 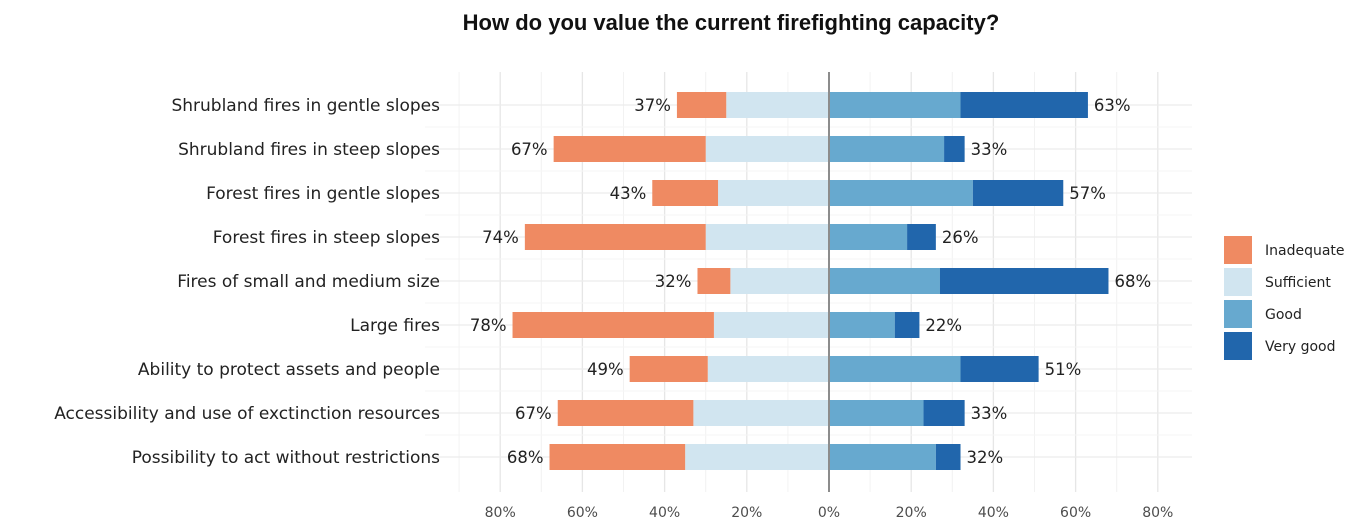 I want to click on legend-label: Very good, so click(x=1300, y=347).